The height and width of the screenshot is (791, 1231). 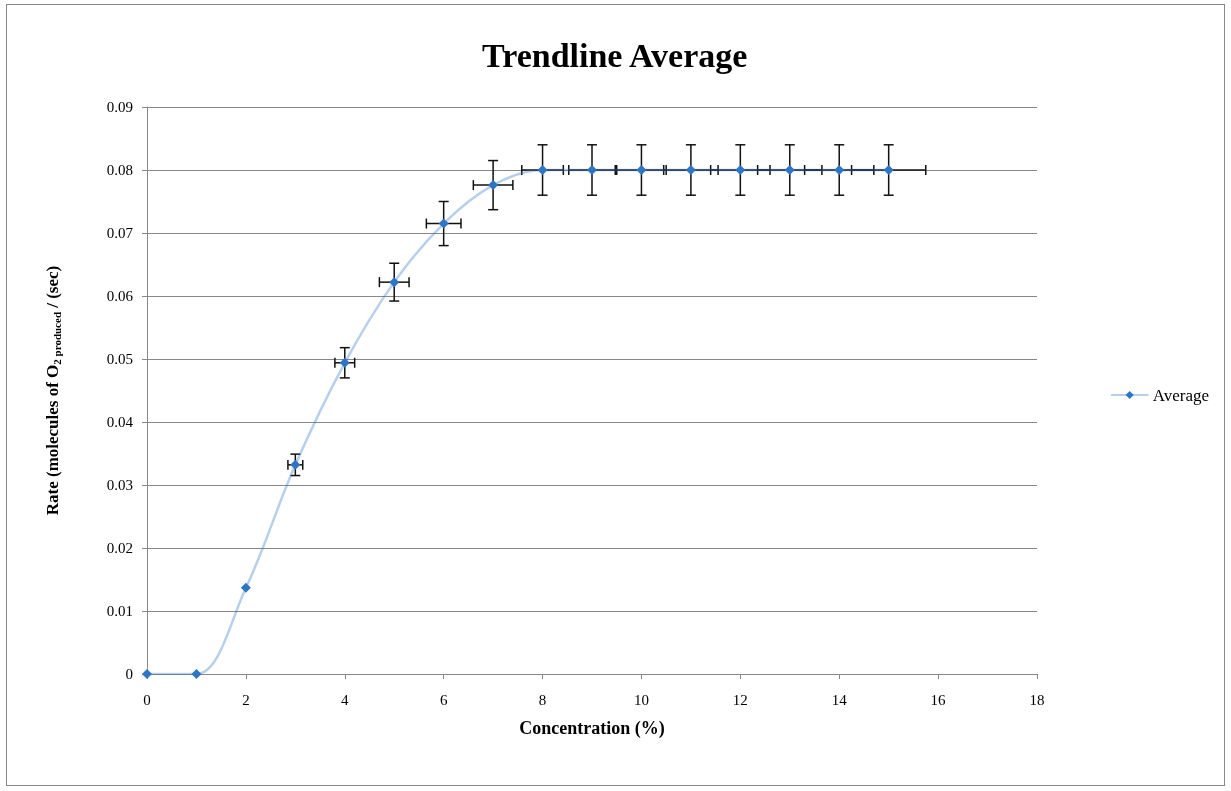 What do you see at coordinates (119, 170) in the screenshot?
I see `y-tick-label: 0.08` at bounding box center [119, 170].